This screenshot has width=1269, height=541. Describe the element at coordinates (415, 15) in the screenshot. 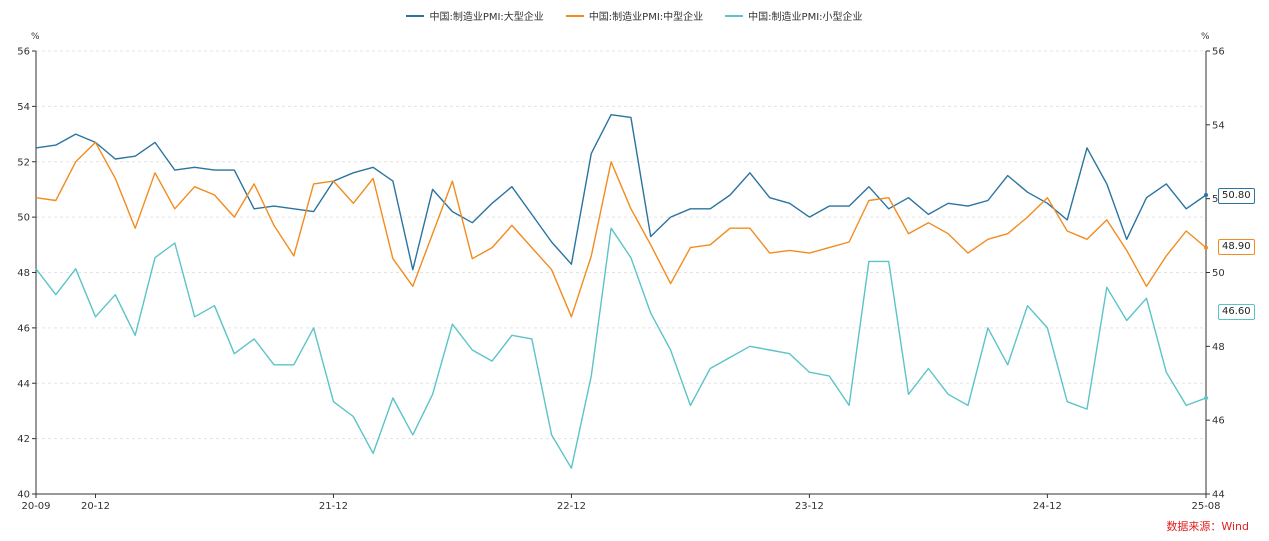

I see `legend-swatch-large` at that location.